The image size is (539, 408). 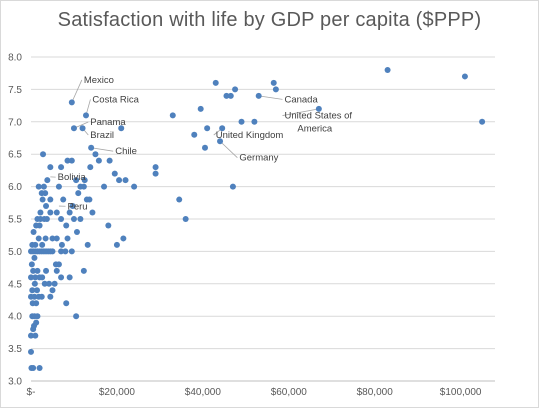 I want to click on y-tick-label: 8.0, so click(x=15, y=58).